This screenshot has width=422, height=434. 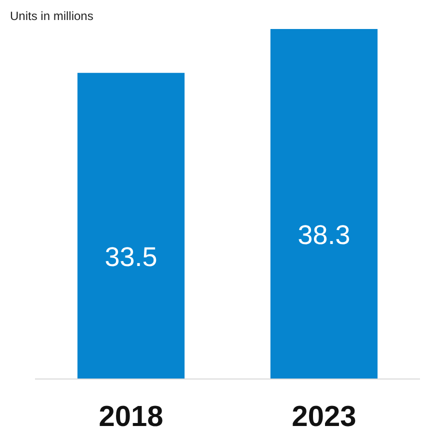 What do you see at coordinates (131, 417) in the screenshot?
I see `x-tick-label: 2018` at bounding box center [131, 417].